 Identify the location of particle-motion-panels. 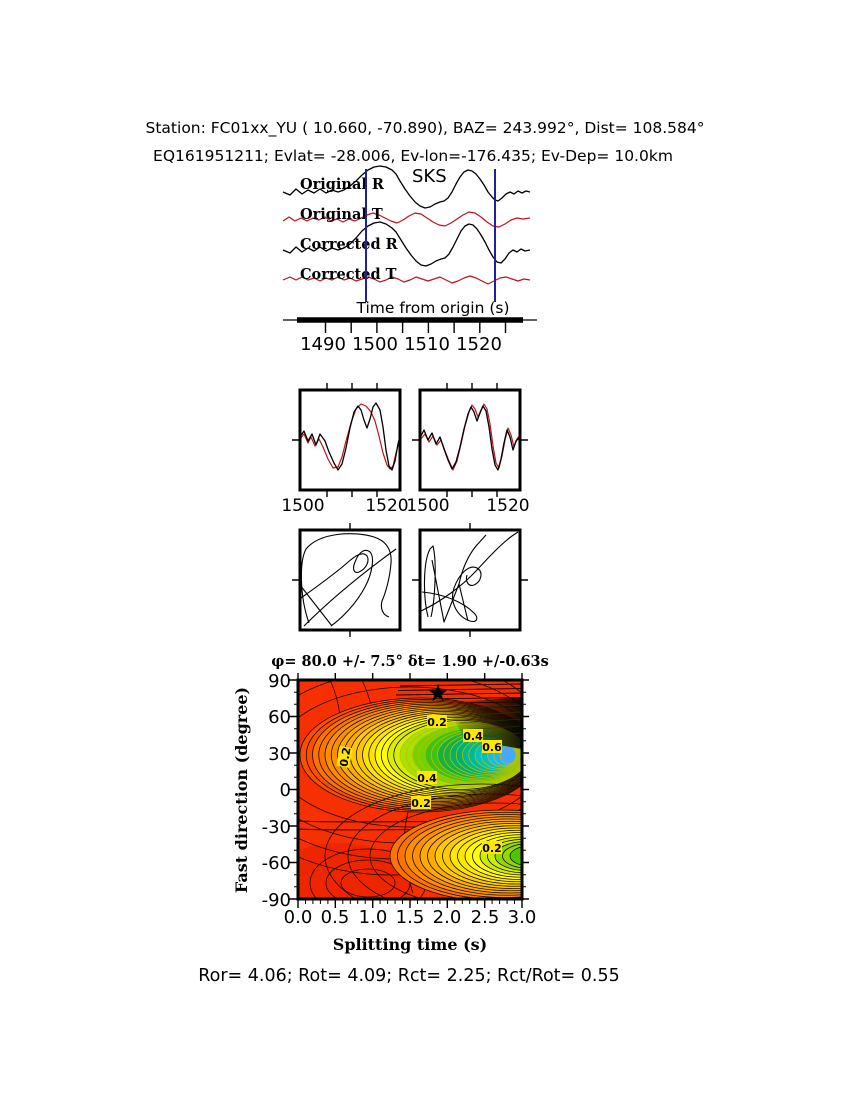
(410, 580).